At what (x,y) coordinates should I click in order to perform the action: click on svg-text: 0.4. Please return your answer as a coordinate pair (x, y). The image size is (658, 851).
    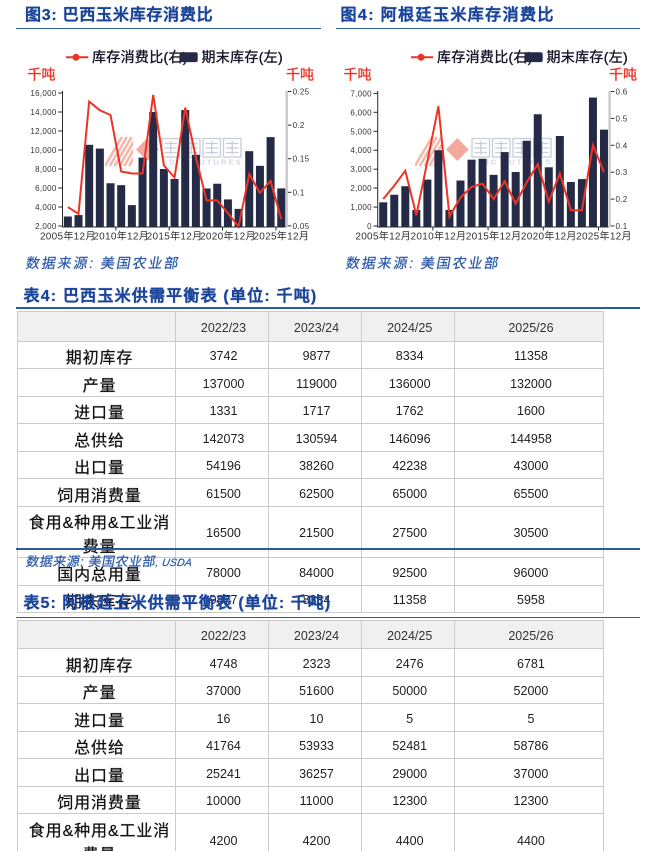
    Looking at the image, I should click on (622, 145).